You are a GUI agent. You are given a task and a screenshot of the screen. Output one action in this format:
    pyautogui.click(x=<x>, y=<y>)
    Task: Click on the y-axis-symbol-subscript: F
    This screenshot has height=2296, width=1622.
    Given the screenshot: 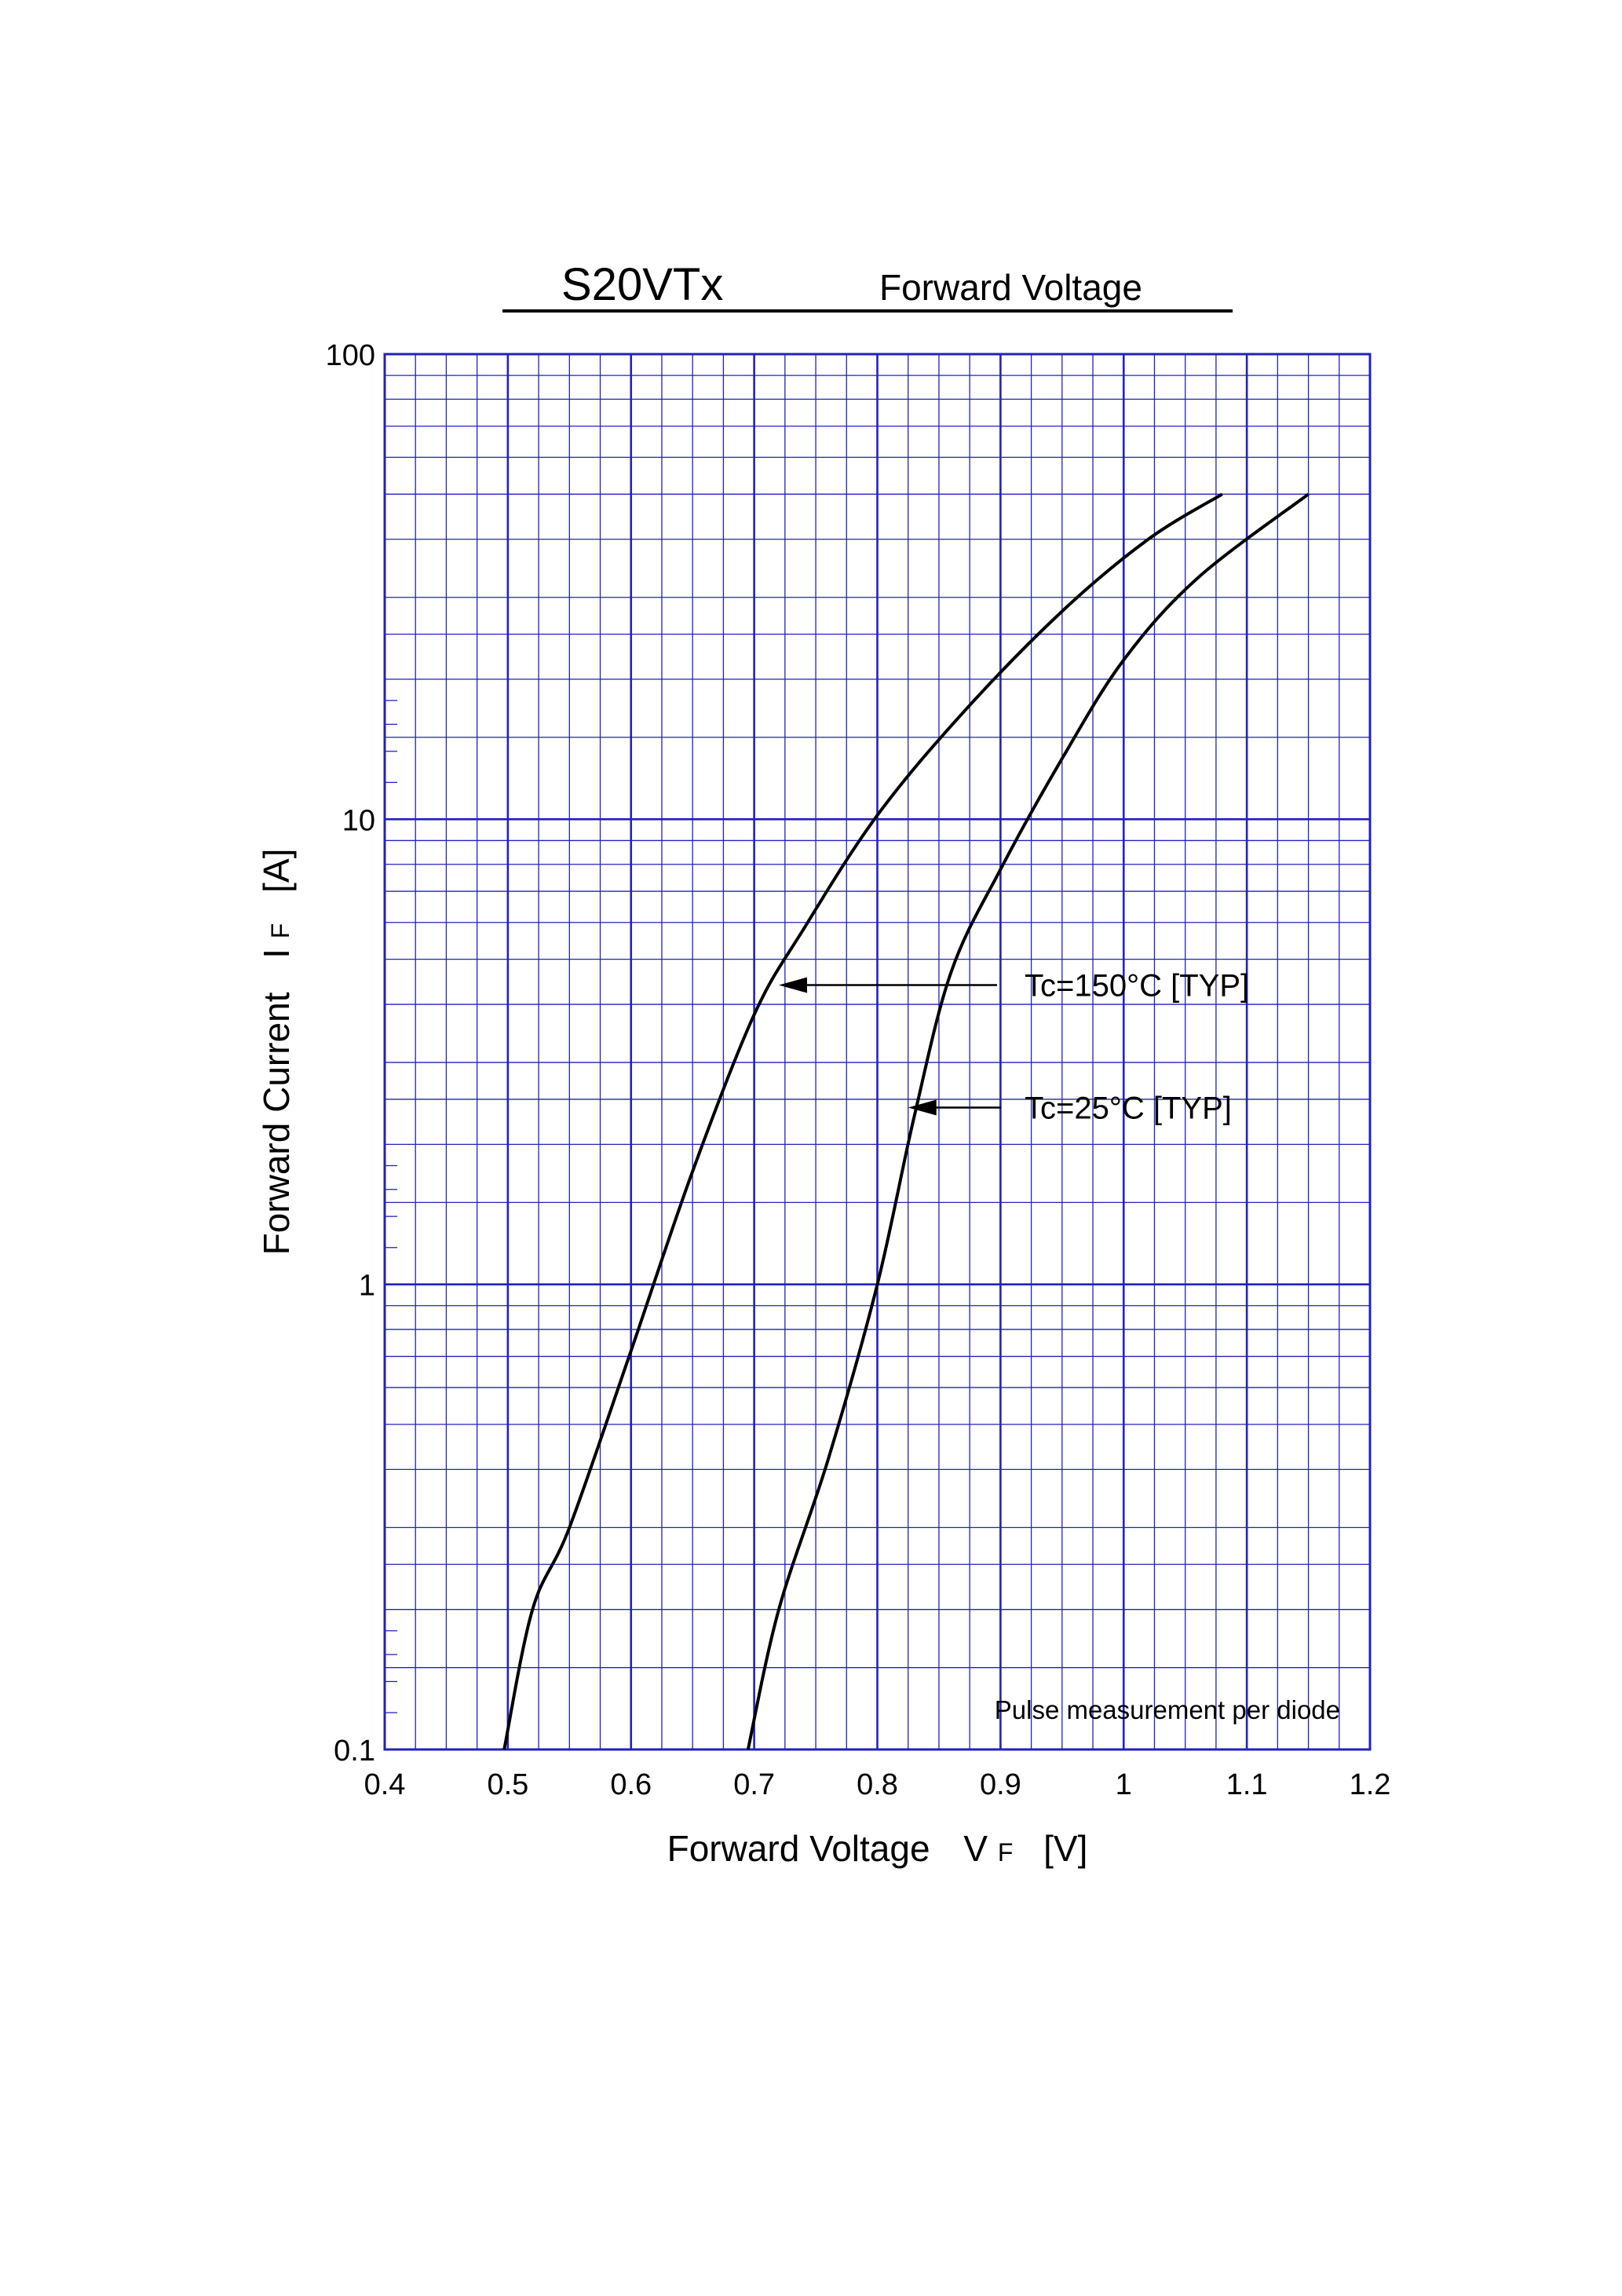 What is the action you would take?
    pyautogui.click(x=280, y=931)
    